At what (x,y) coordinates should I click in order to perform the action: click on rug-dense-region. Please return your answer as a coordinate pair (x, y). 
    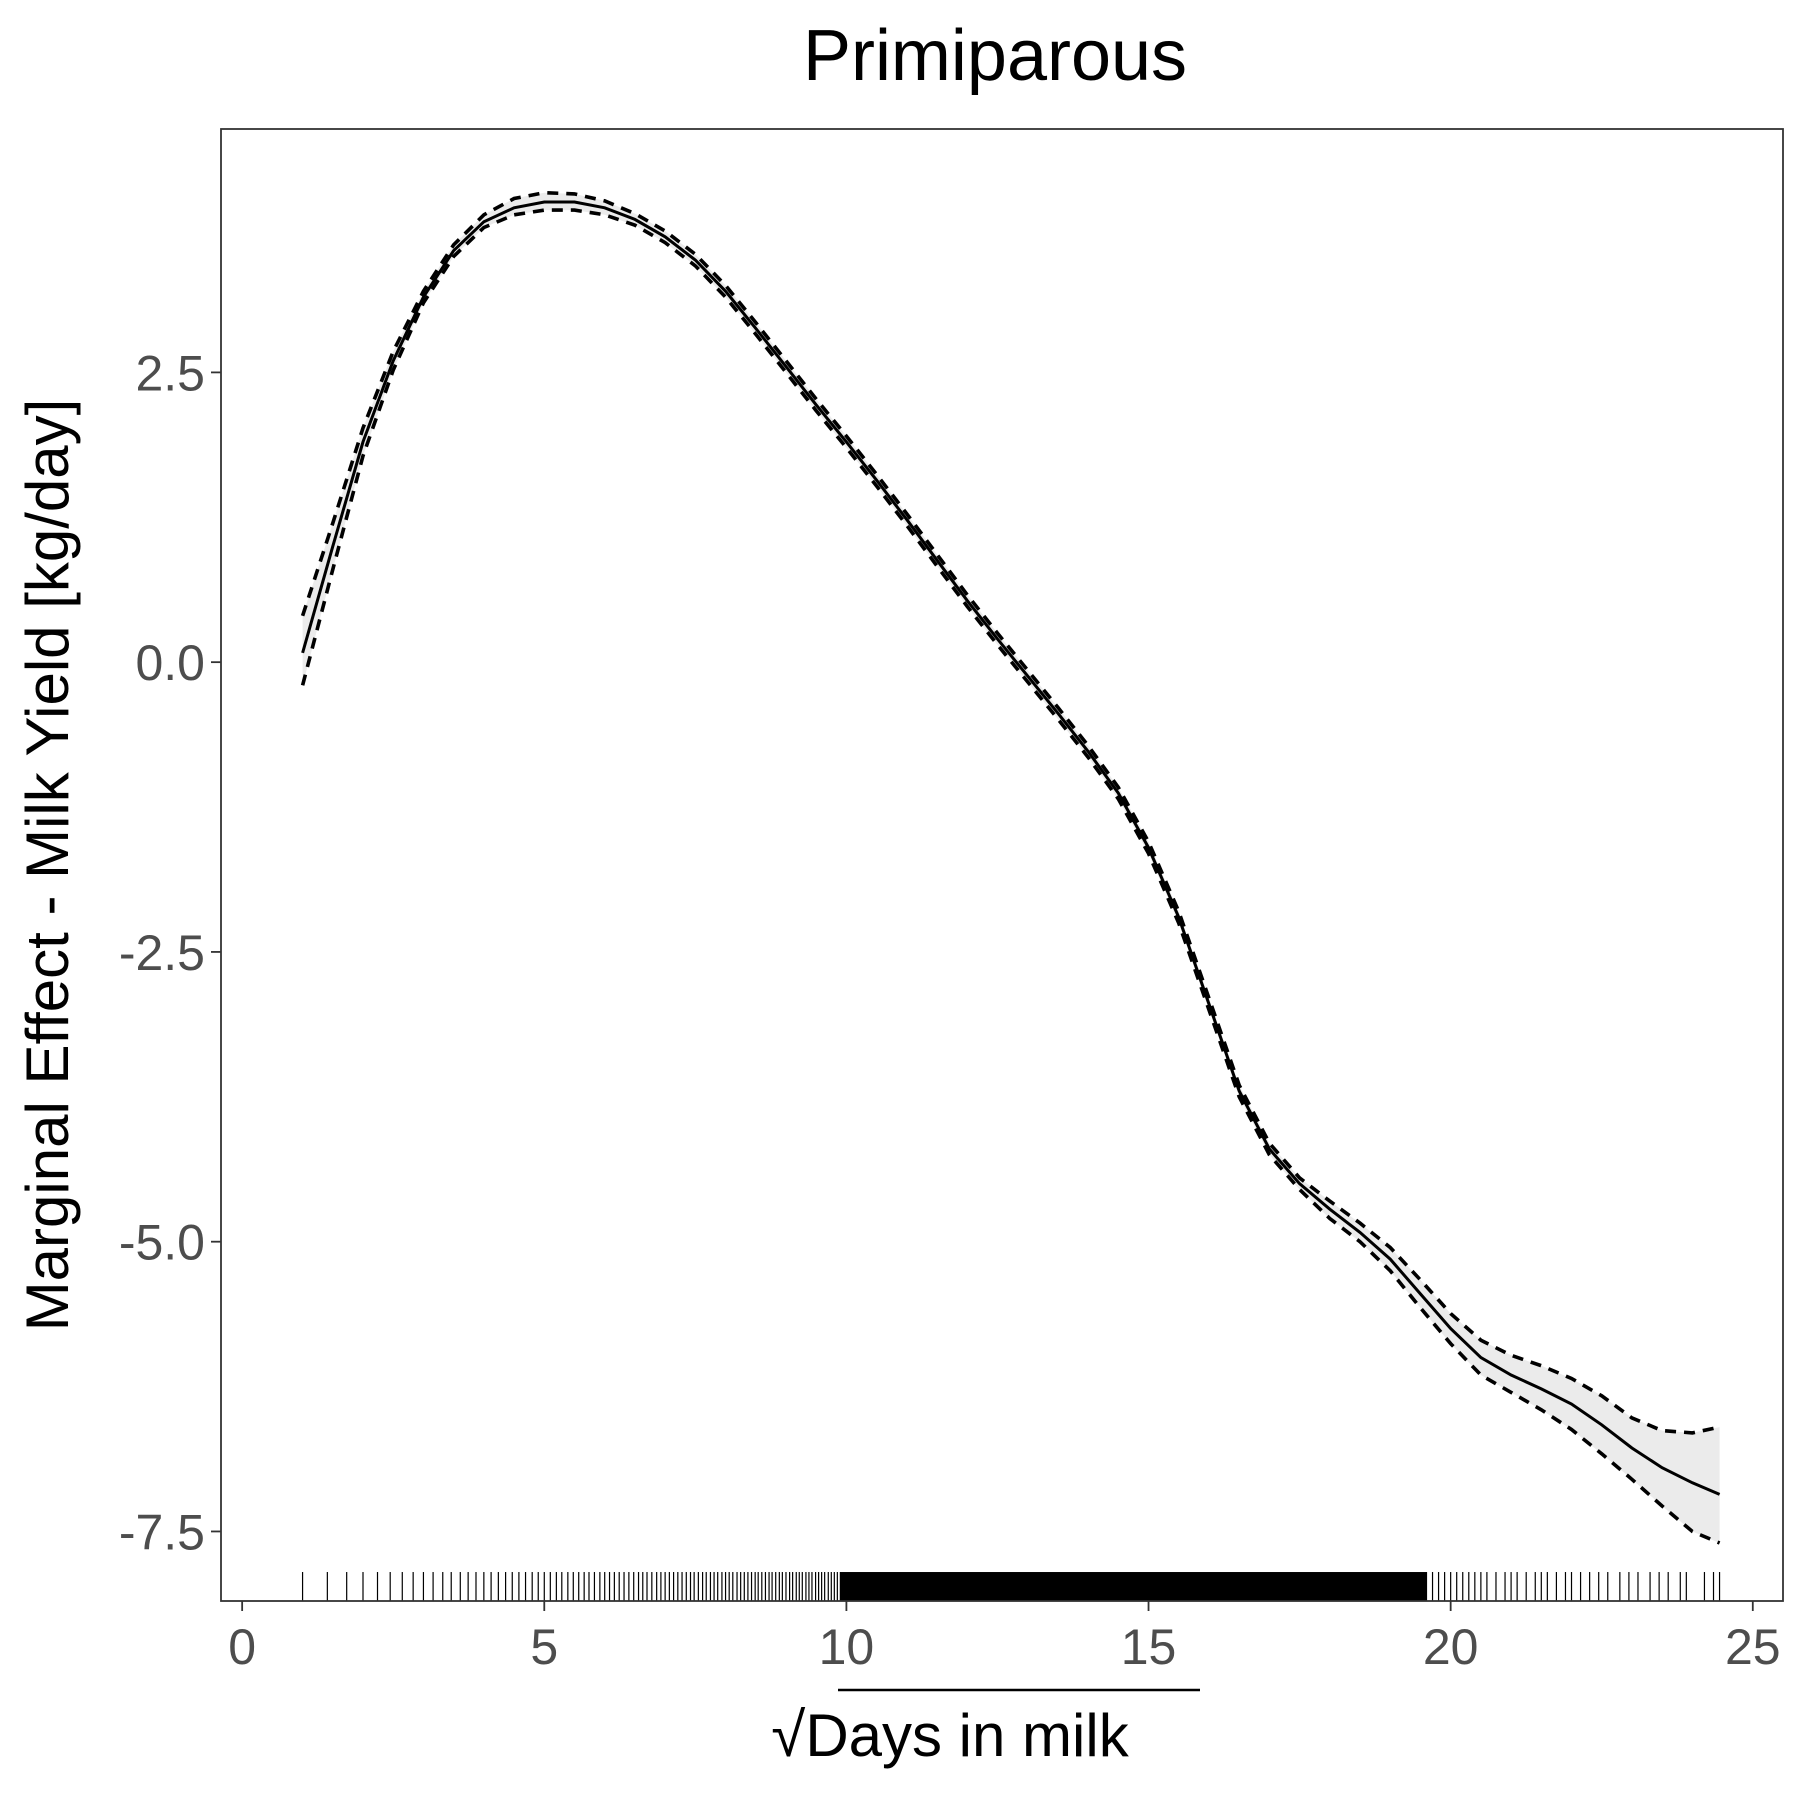
    Looking at the image, I should click on (1133, 1586).